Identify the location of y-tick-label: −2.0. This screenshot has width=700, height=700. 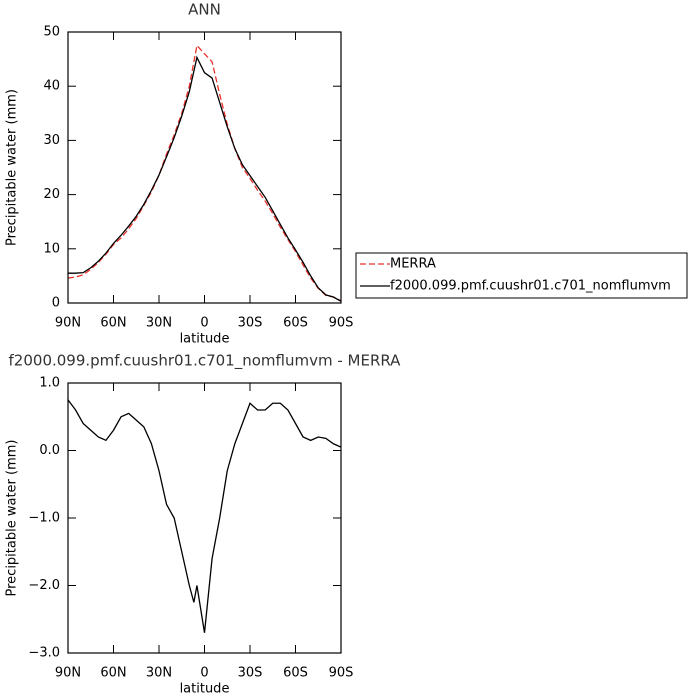
(44, 585).